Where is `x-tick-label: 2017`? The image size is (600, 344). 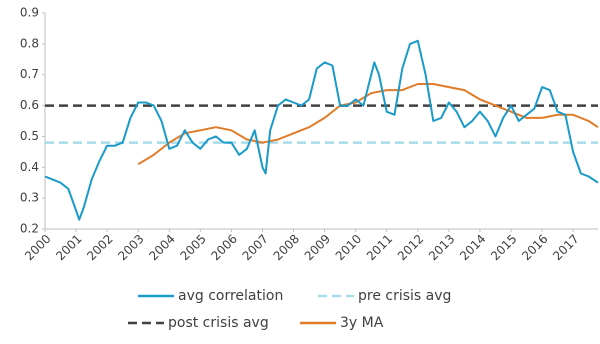
x-tick-label: 2017 is located at coordinates (565, 247).